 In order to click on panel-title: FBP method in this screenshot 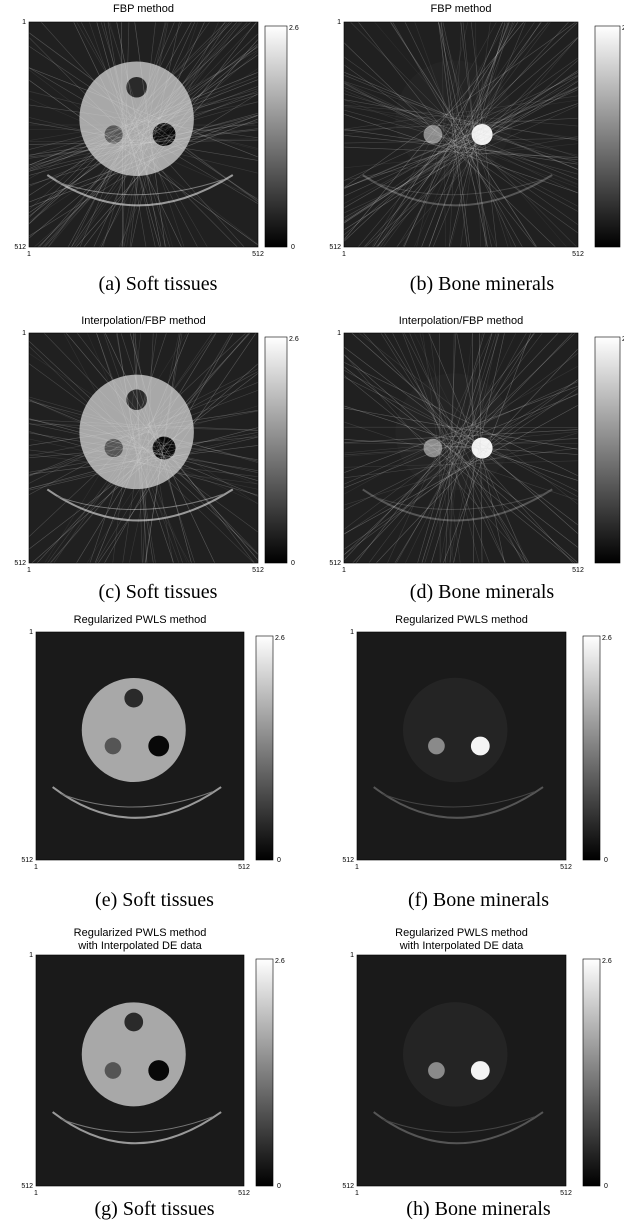, I will do `click(143, 9)`.